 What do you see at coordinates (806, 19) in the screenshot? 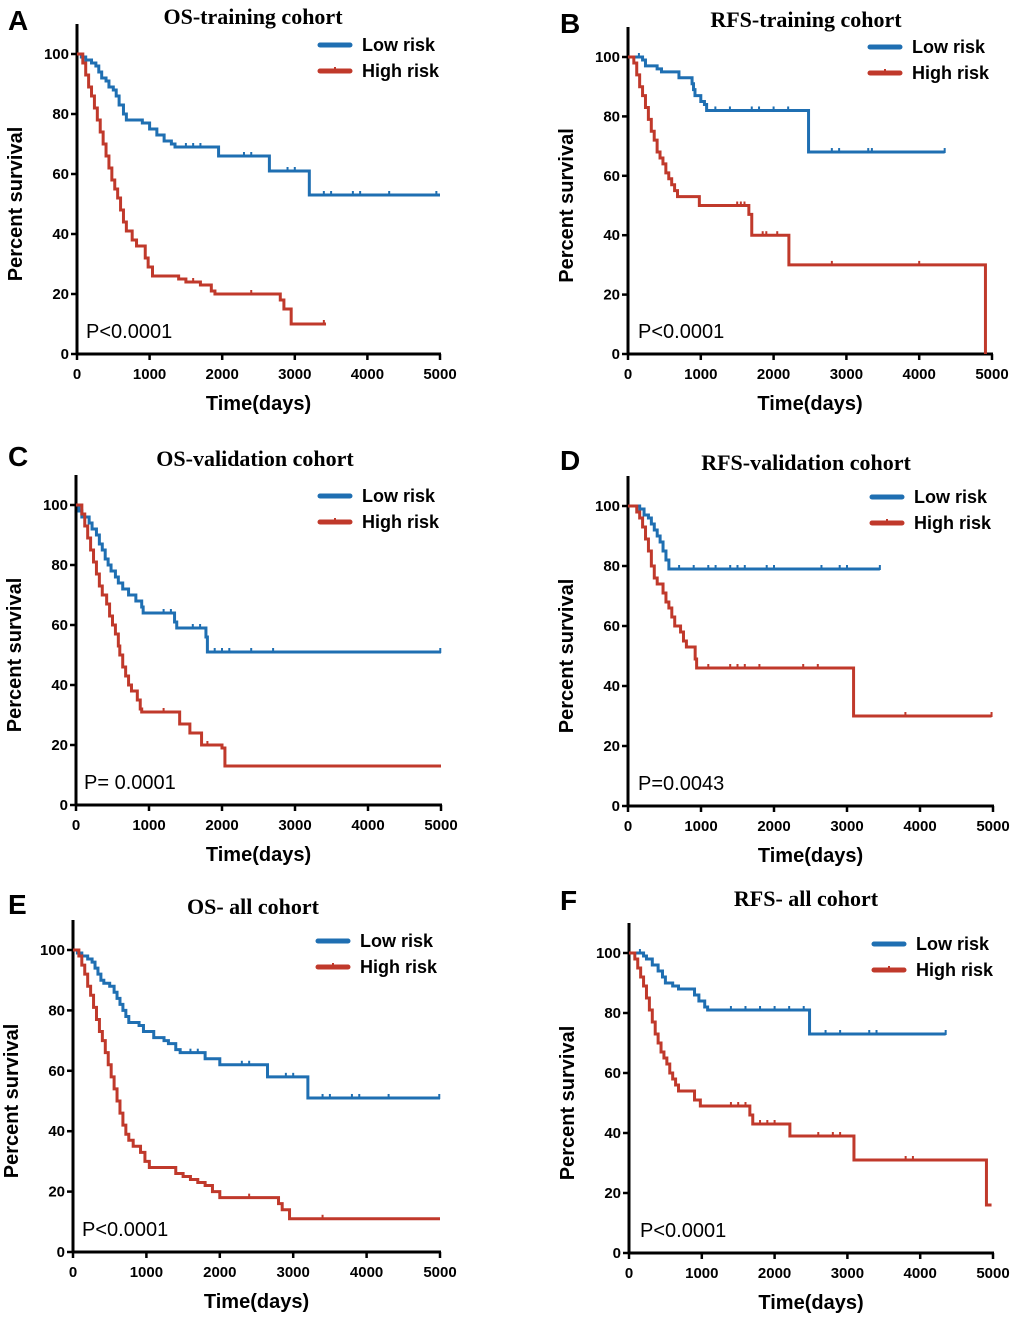
I see `panel-title: RFS-training cohort` at bounding box center [806, 19].